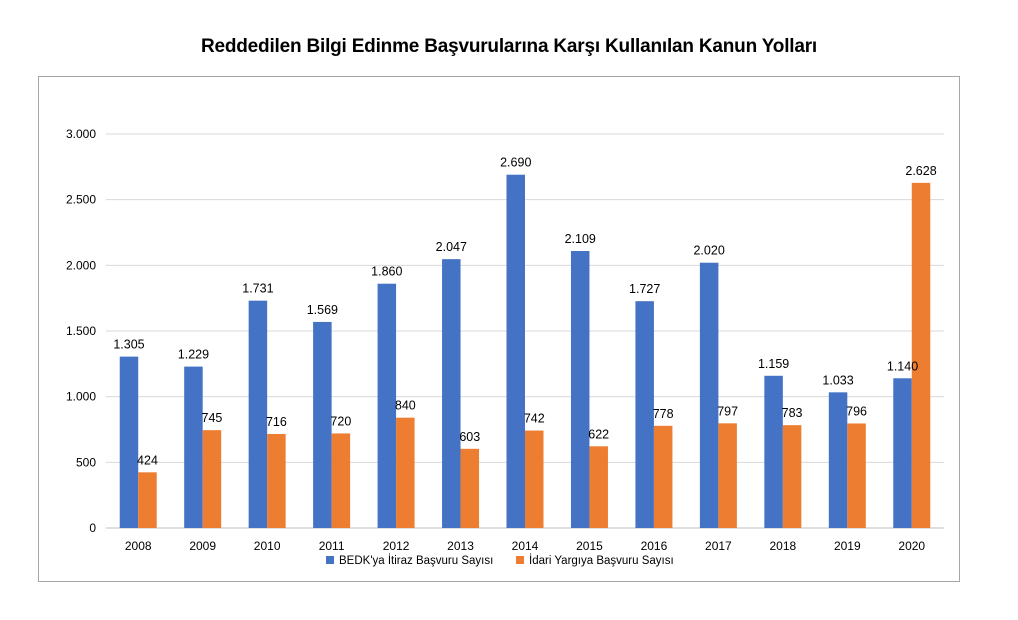  I want to click on x-tick-label: 2011, so click(332, 546).